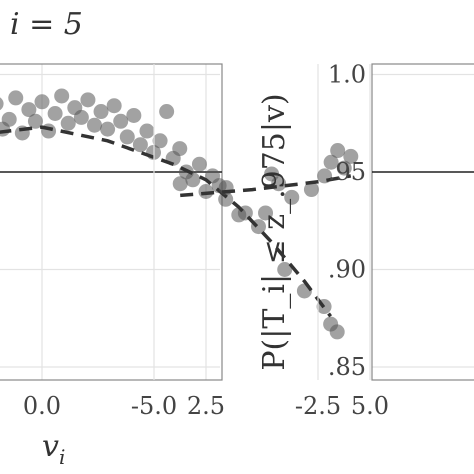 Image resolution: width=474 pixels, height=474 pixels. I want to click on r-y-tick-label: .95, so click(347, 172).